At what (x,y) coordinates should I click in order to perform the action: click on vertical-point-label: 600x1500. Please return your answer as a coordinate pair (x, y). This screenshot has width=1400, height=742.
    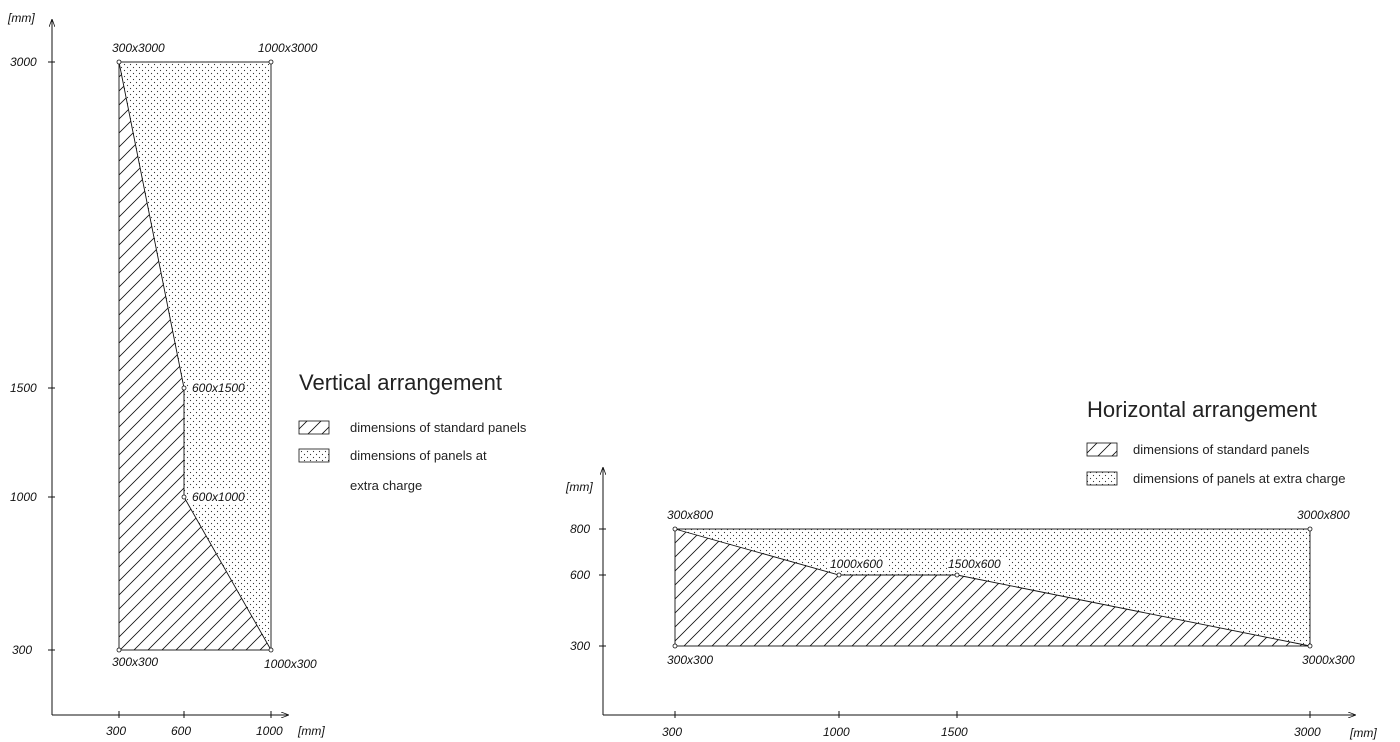
    Looking at the image, I should click on (218, 388).